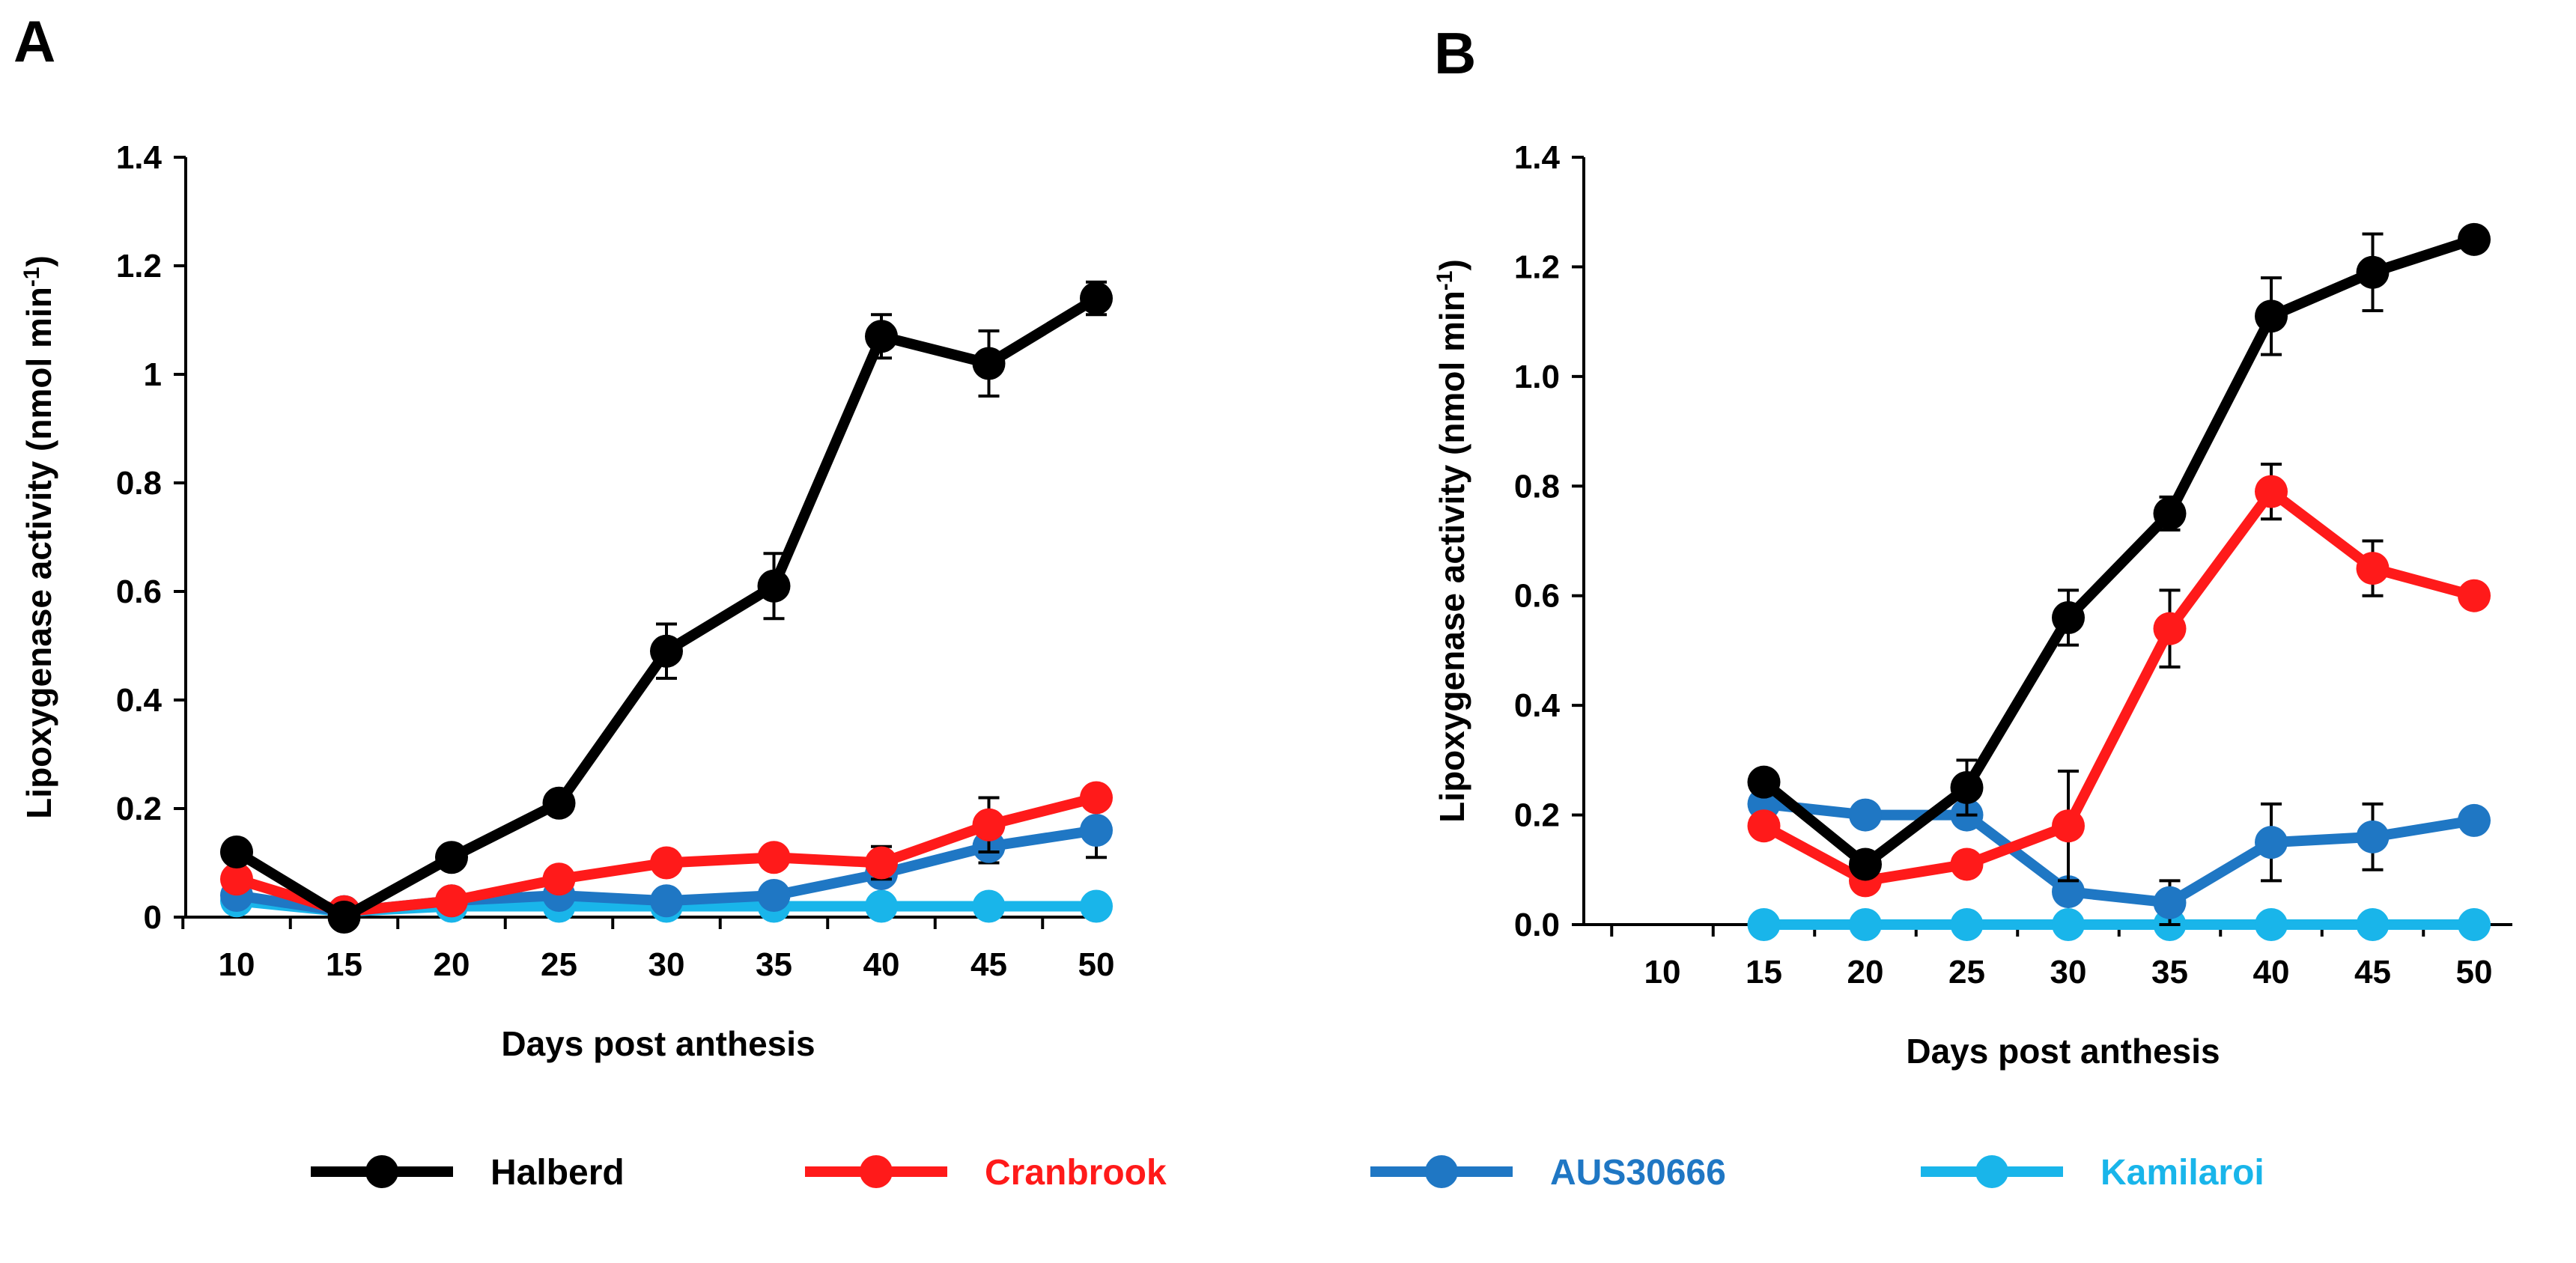  Describe the element at coordinates (2169, 972) in the screenshot. I see `x-tick-label: 35` at that location.